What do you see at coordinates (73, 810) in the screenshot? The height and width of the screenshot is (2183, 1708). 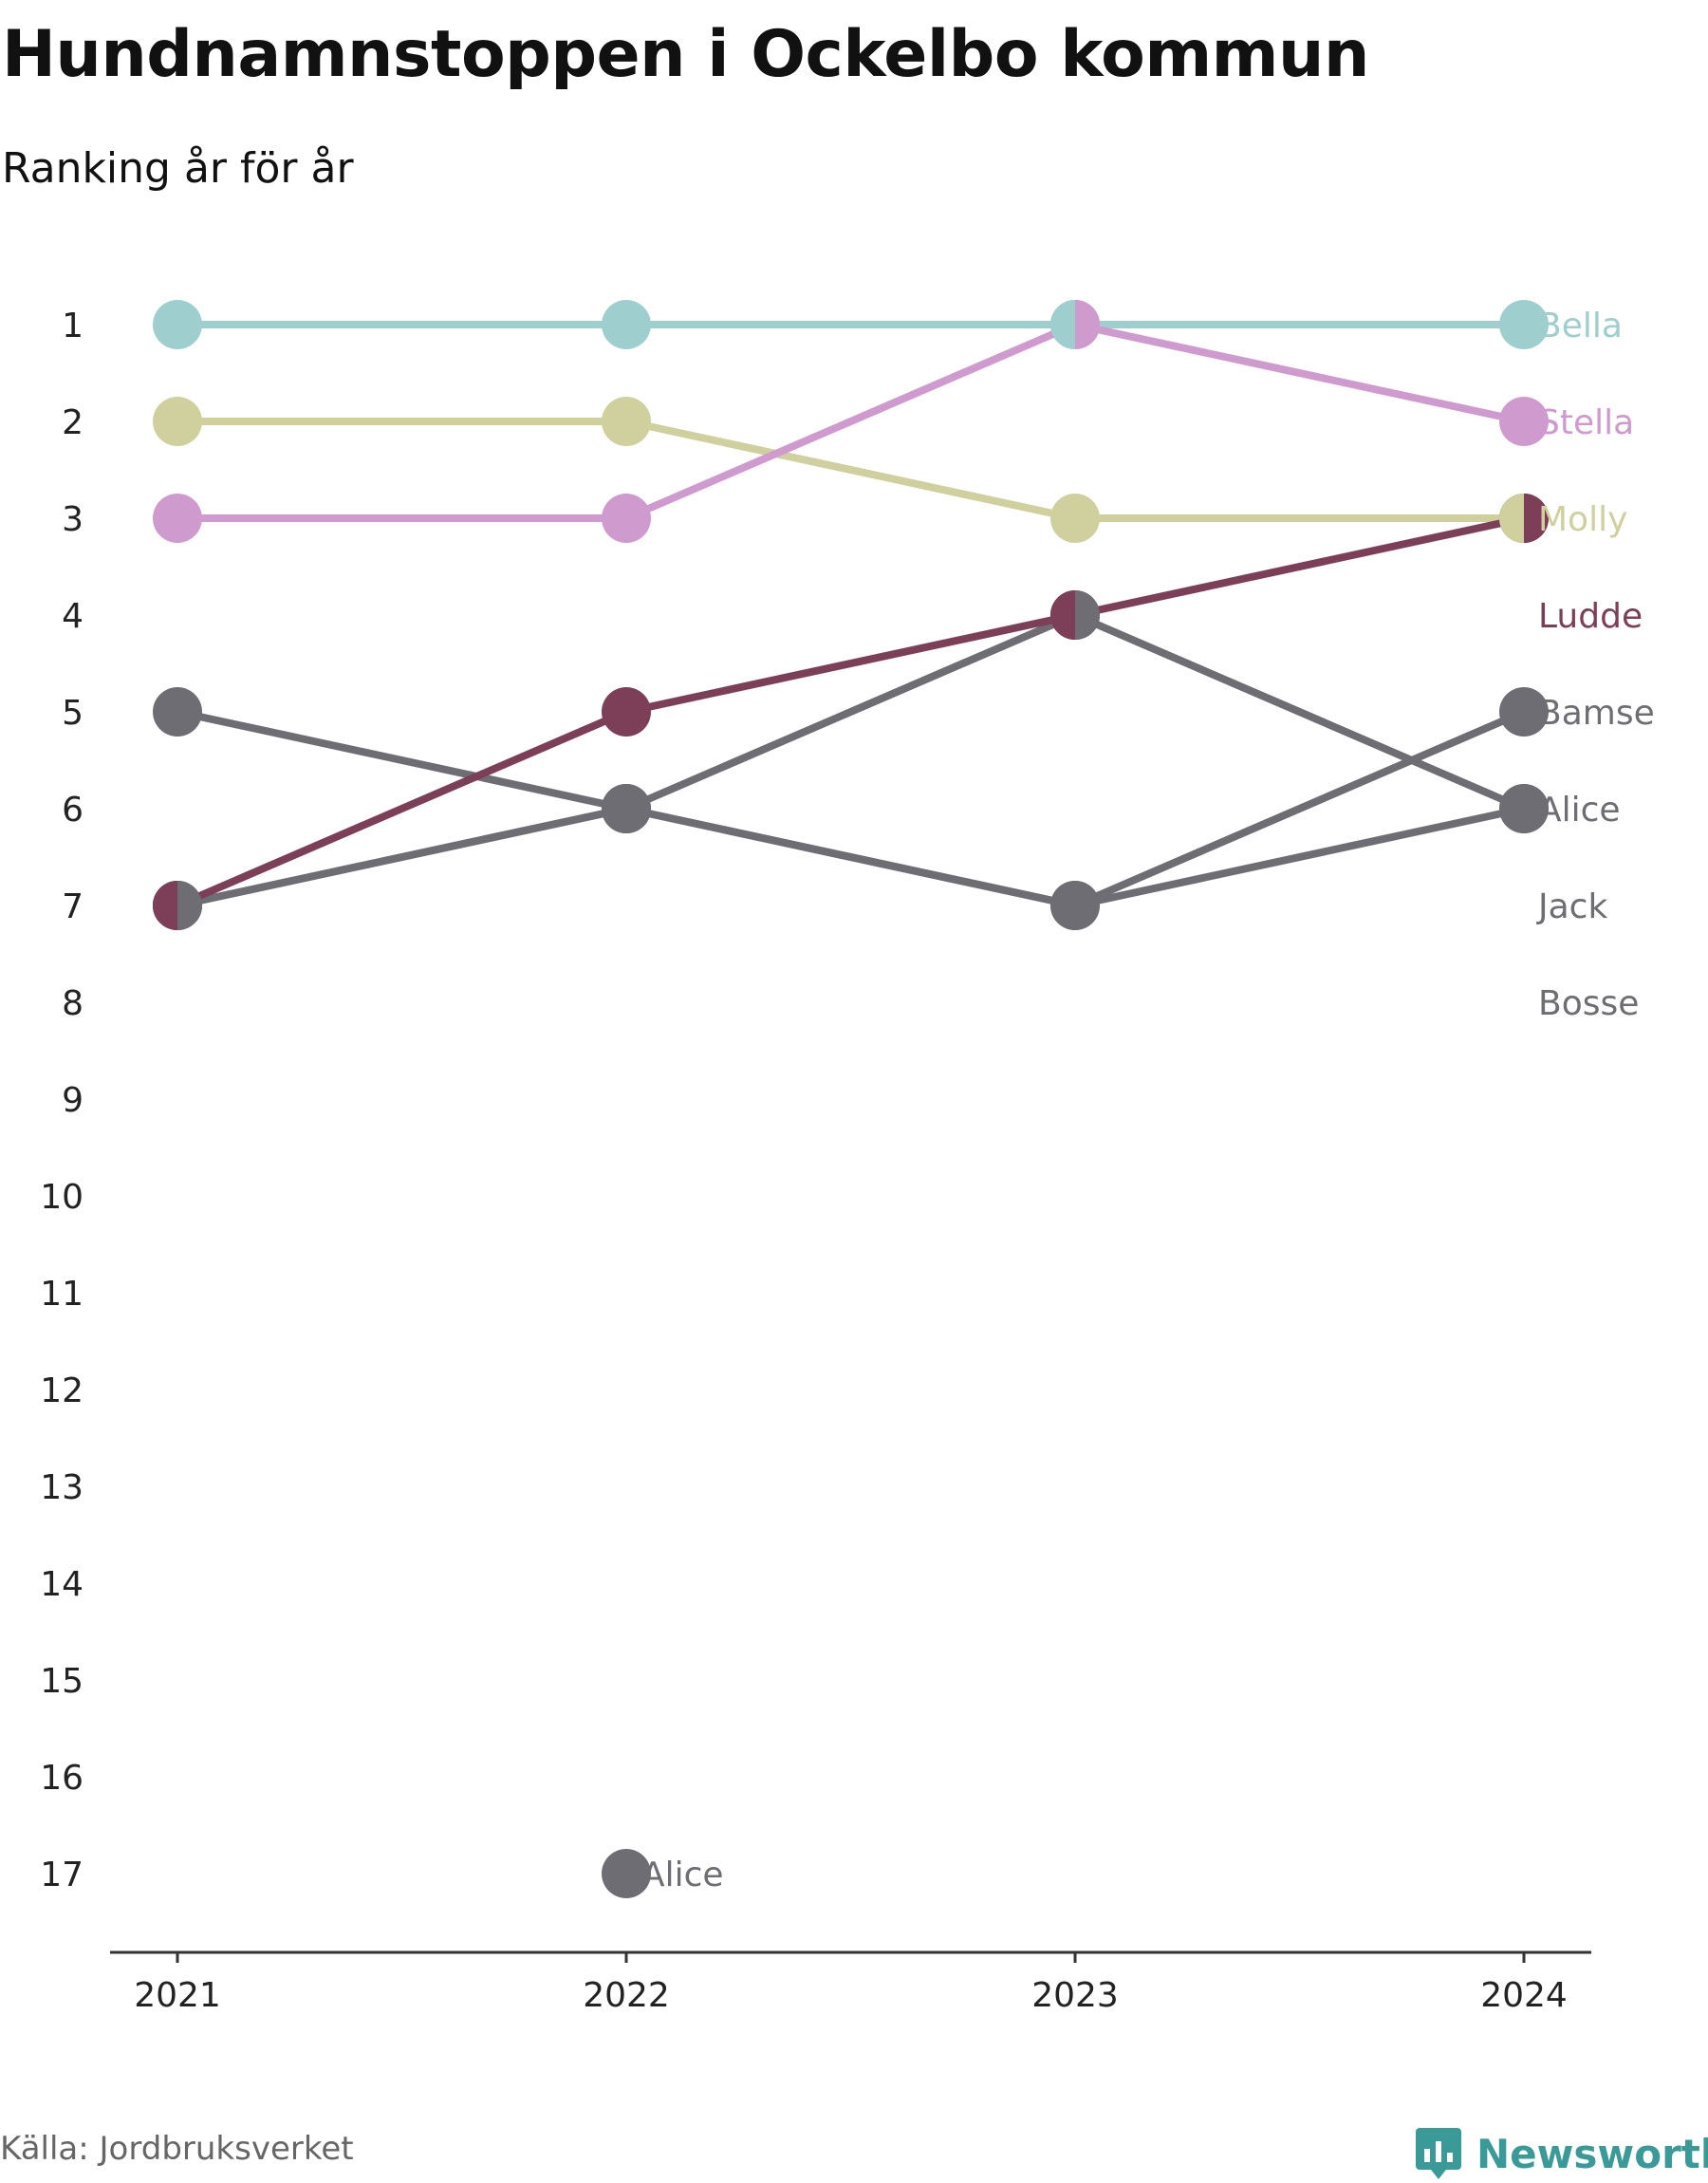 I see `y-tick-label: 6` at bounding box center [73, 810].